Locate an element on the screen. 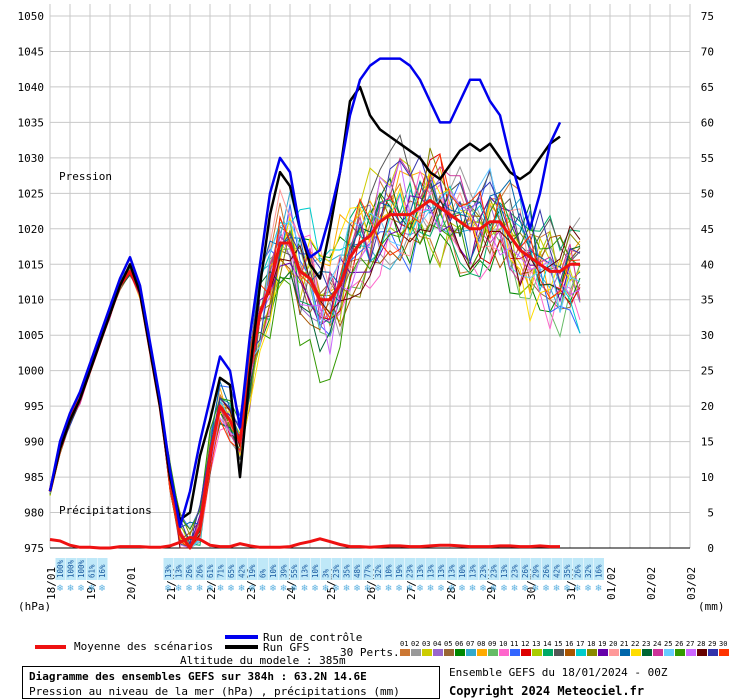  date-tick-label: 03/02 is located at coordinates (691, 583).